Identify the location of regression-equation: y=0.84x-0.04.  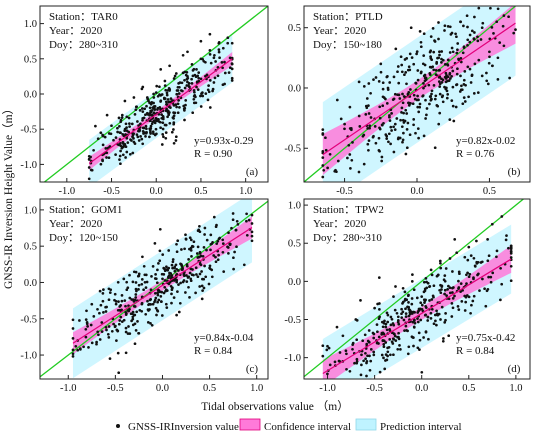
(224, 338).